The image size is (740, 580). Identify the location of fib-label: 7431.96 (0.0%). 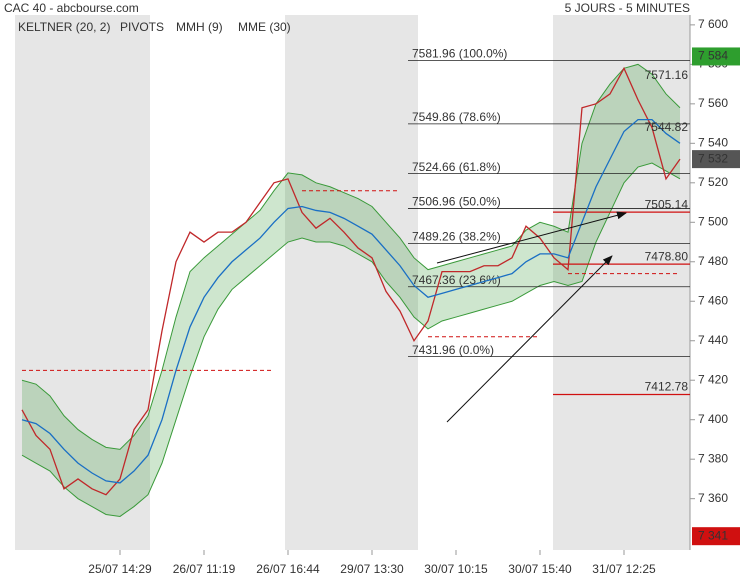
(453, 350).